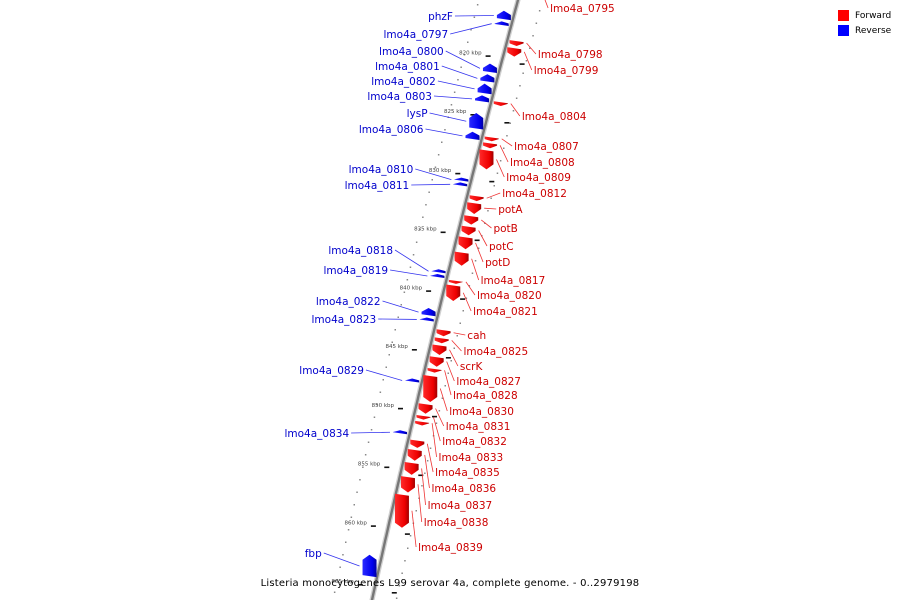  What do you see at coordinates (505, 312) in the screenshot?
I see `forward-gene-label: lmo4a_0821` at bounding box center [505, 312].